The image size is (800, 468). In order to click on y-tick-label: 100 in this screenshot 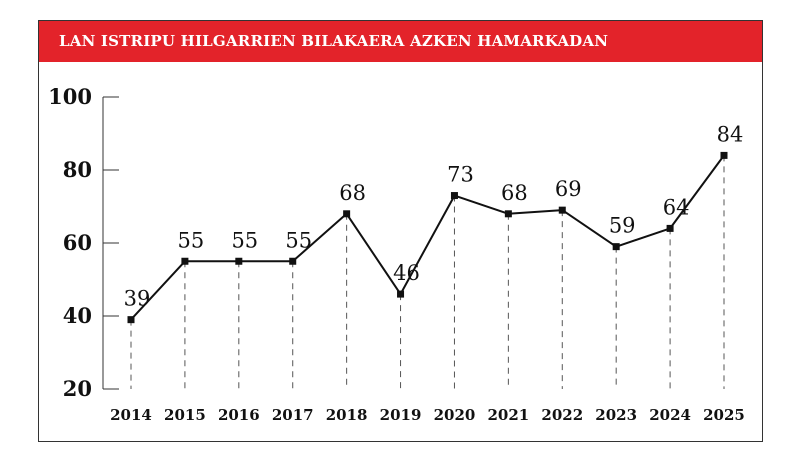, I will do `click(70, 96)`.